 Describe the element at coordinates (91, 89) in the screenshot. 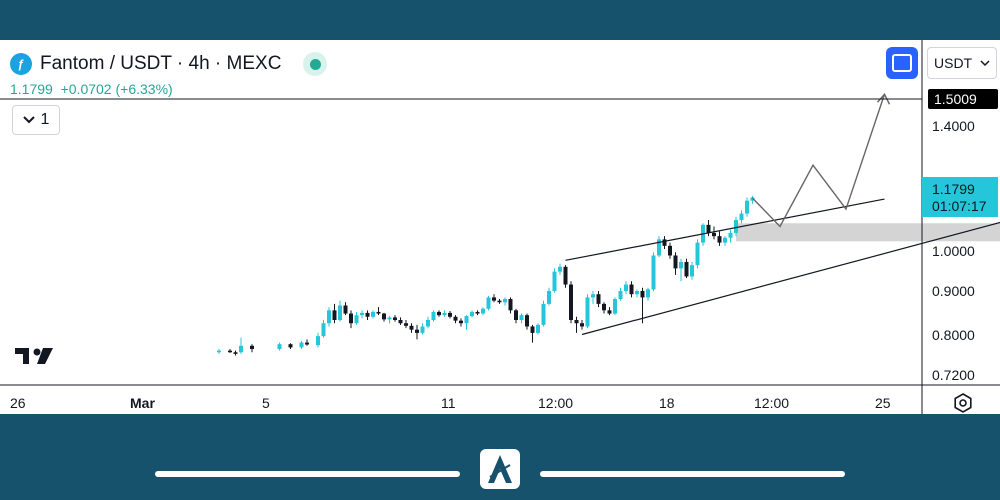

I see `price-change: 1.1799 +0.0702 (+6.33%)` at that location.